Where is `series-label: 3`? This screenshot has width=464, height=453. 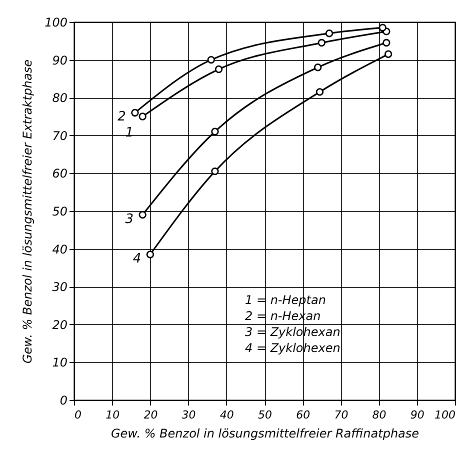 series-label: 3 is located at coordinates (129, 219).